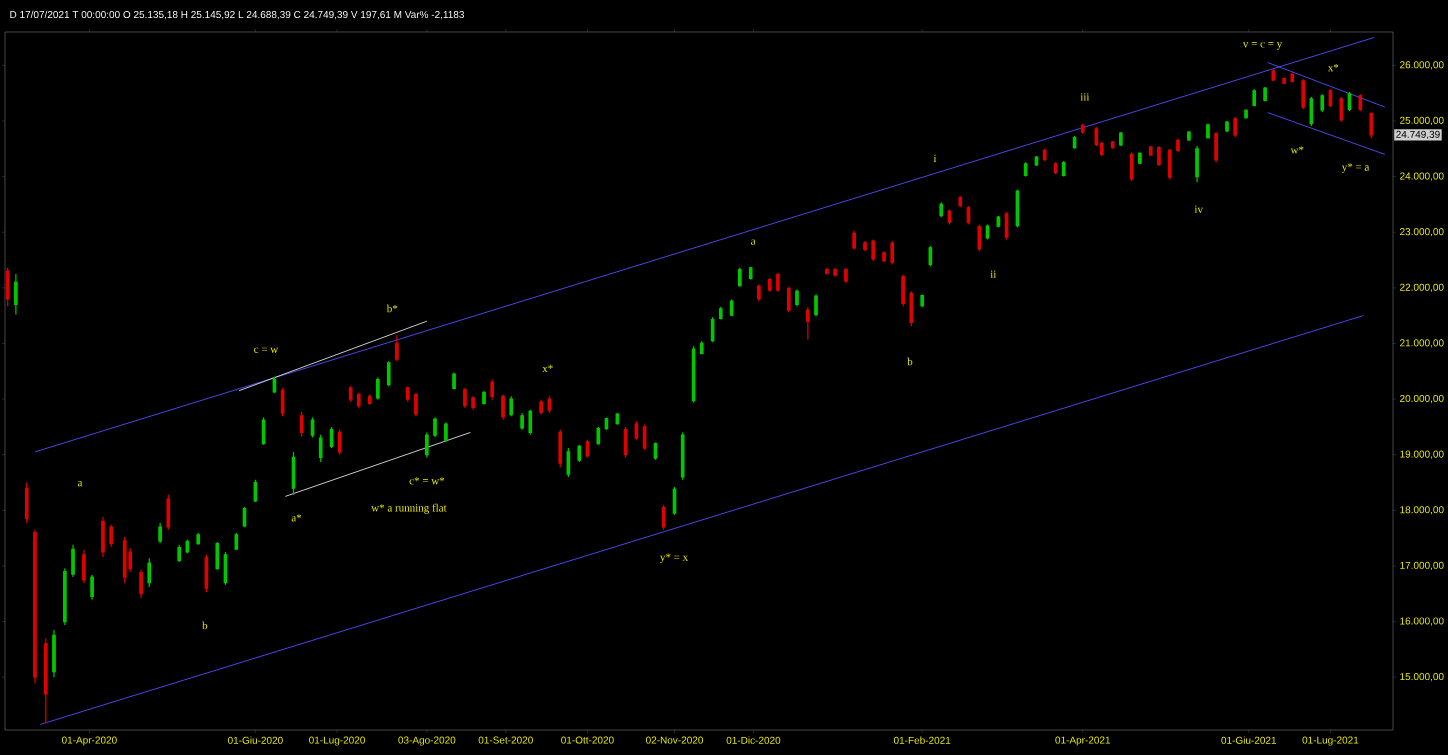 This screenshot has width=1448, height=755. What do you see at coordinates (1085, 97) in the screenshot?
I see `annotation: iii` at bounding box center [1085, 97].